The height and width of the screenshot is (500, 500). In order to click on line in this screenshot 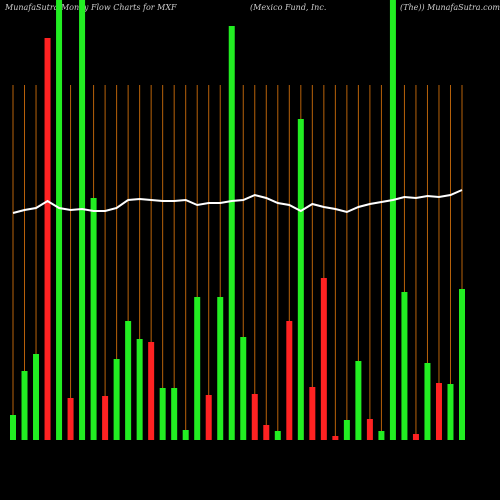, I will do `click(237, 201)`.